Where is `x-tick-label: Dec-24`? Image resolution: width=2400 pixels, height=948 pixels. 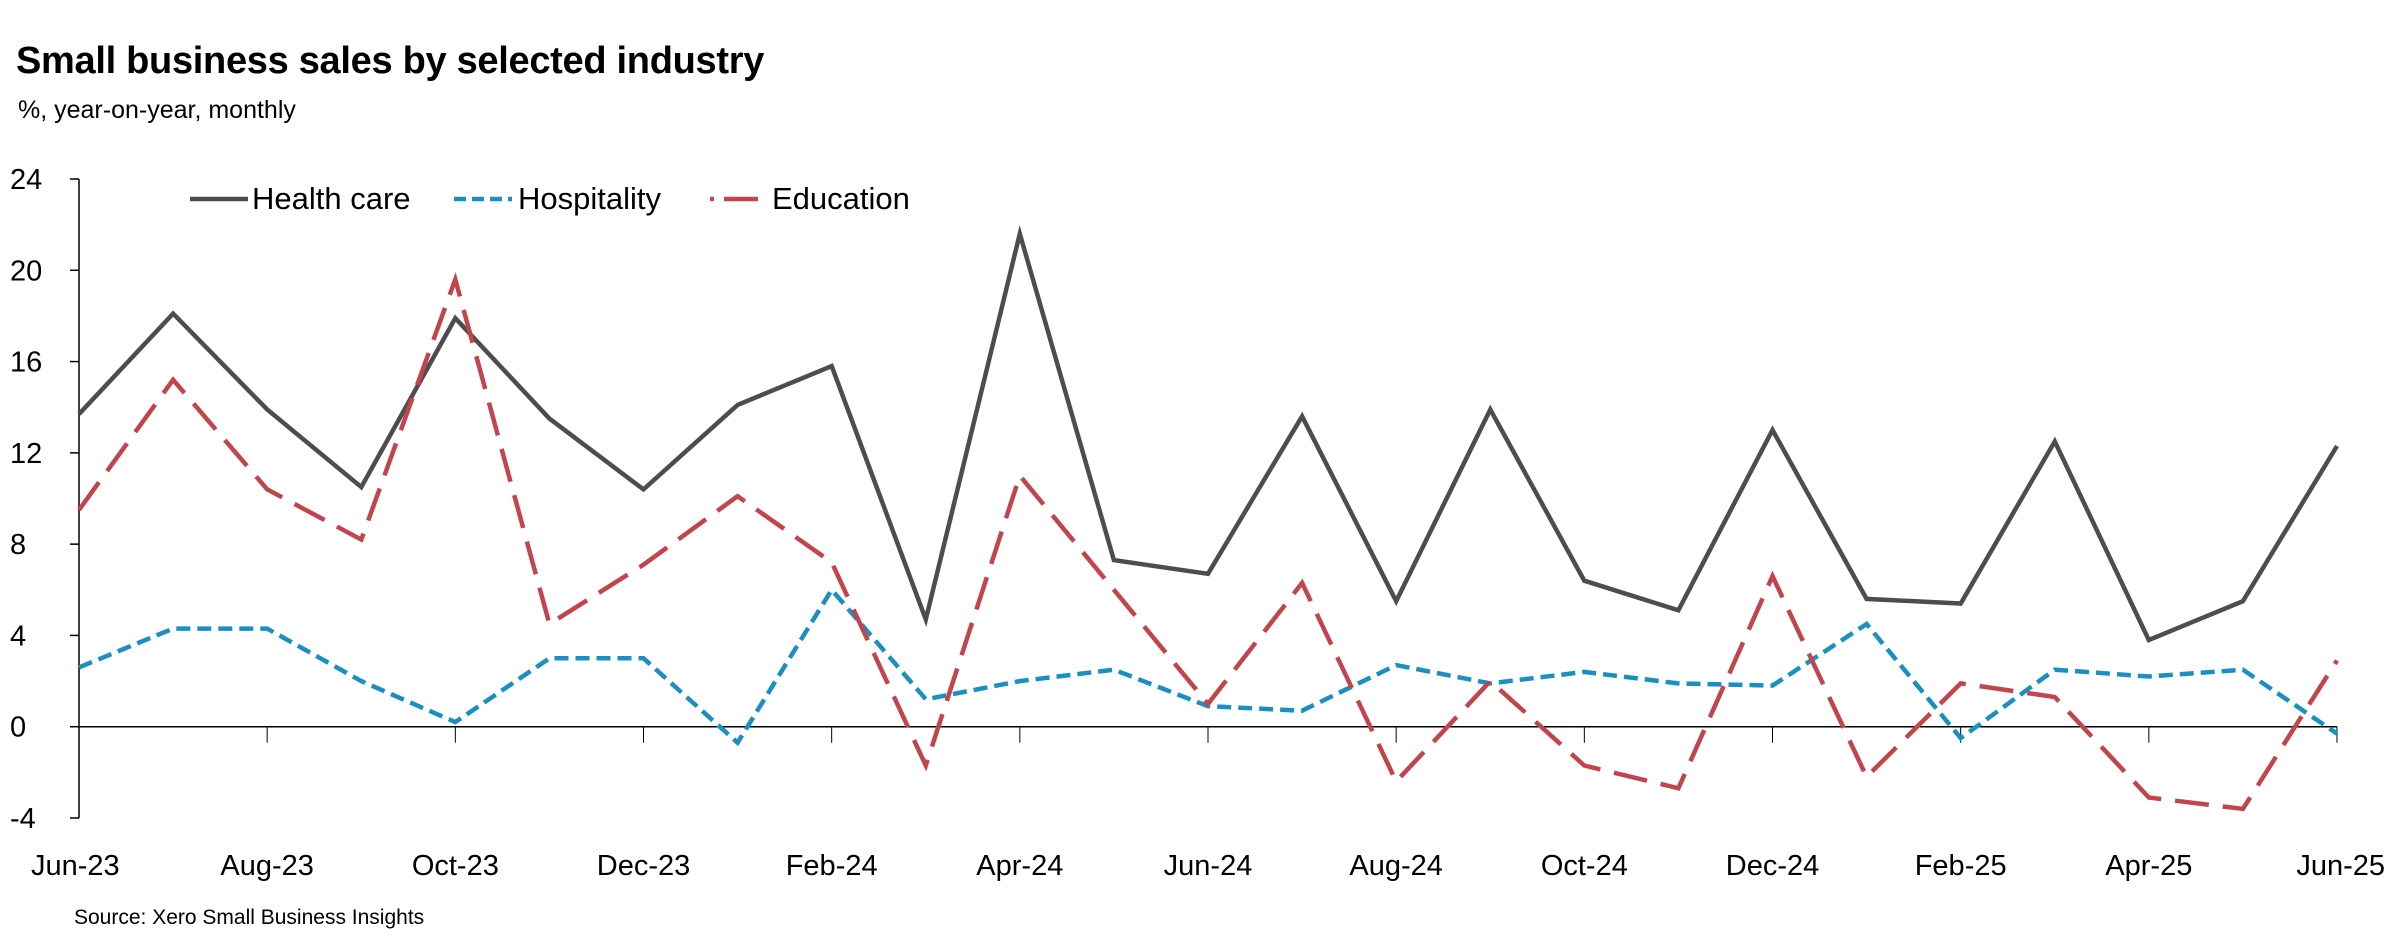 x-tick-label: Dec-24 is located at coordinates (1773, 866).